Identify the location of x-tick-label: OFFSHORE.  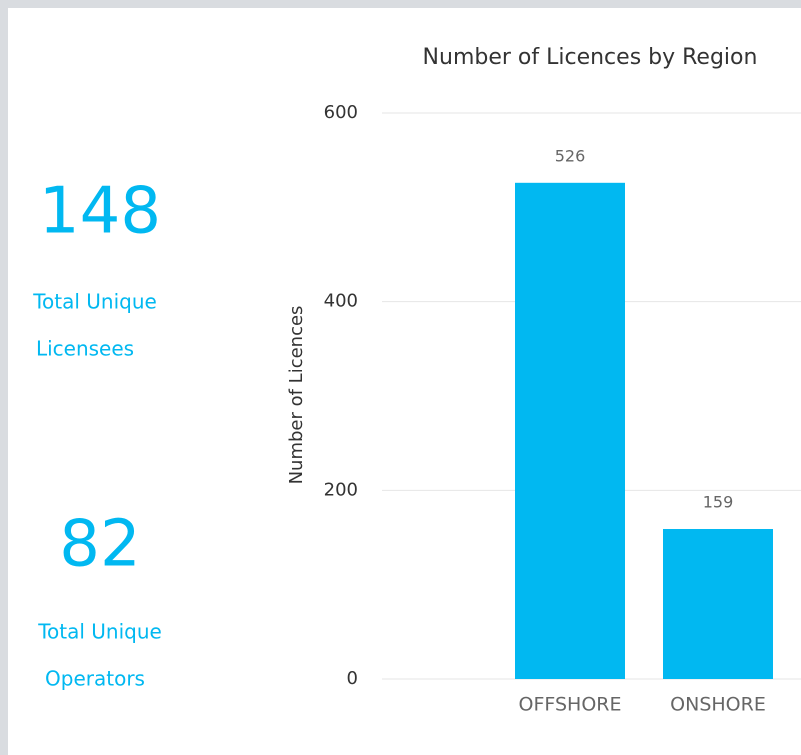
(570, 705).